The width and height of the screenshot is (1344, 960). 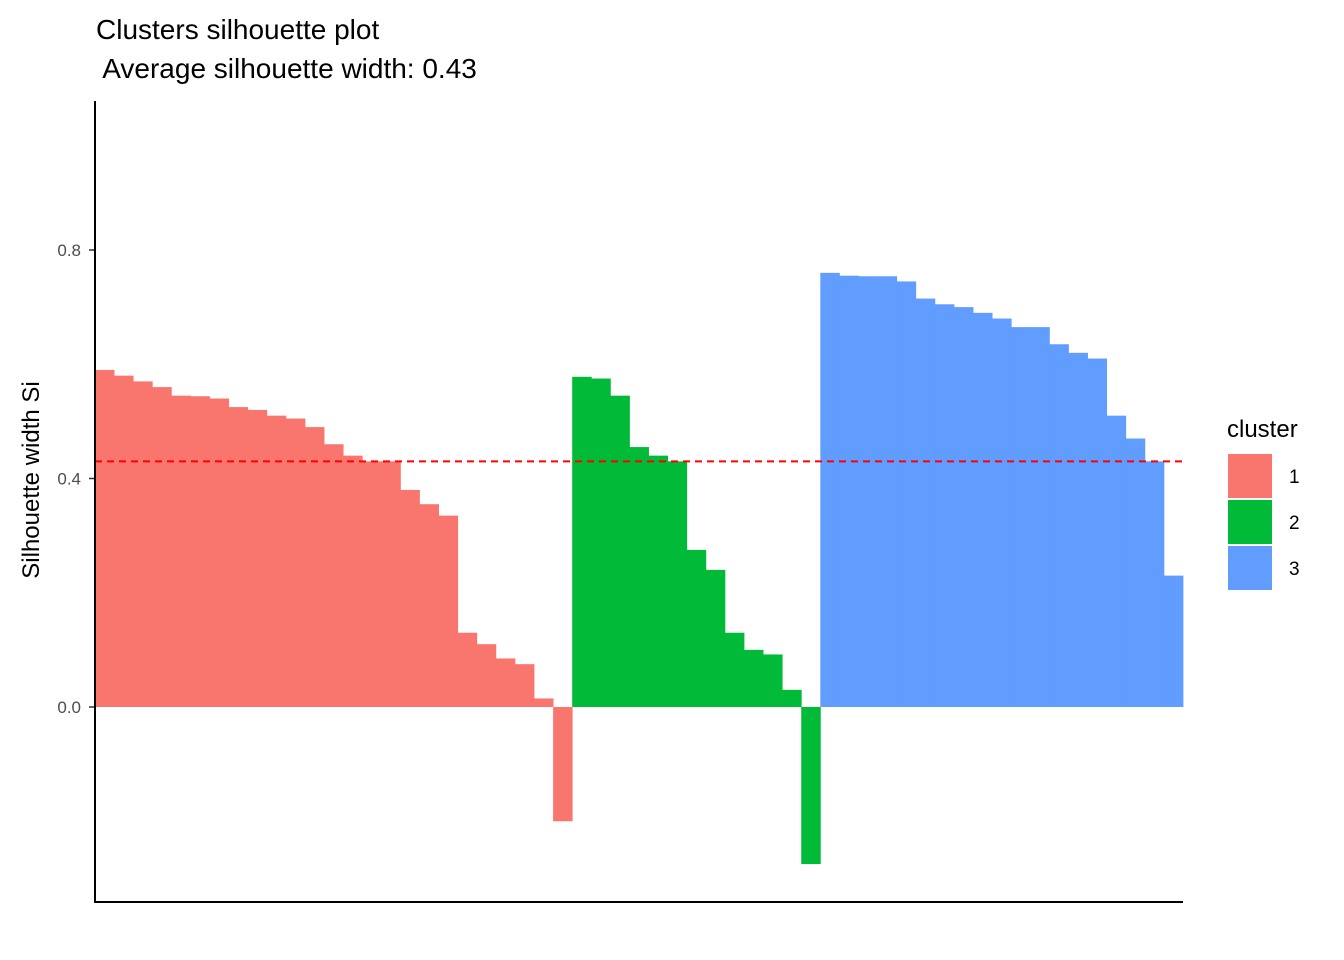 I want to click on y-axis-ticks: 0.0 0.4 0.8, so click(x=76, y=479).